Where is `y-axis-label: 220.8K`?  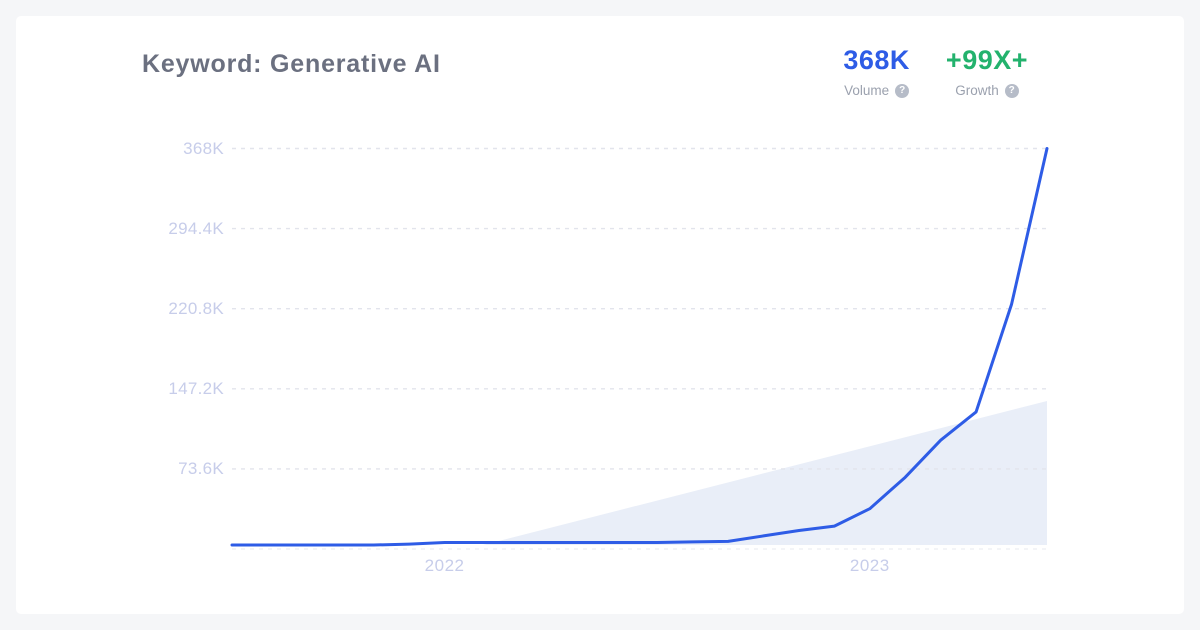
y-axis-label: 220.8K is located at coordinates (196, 308).